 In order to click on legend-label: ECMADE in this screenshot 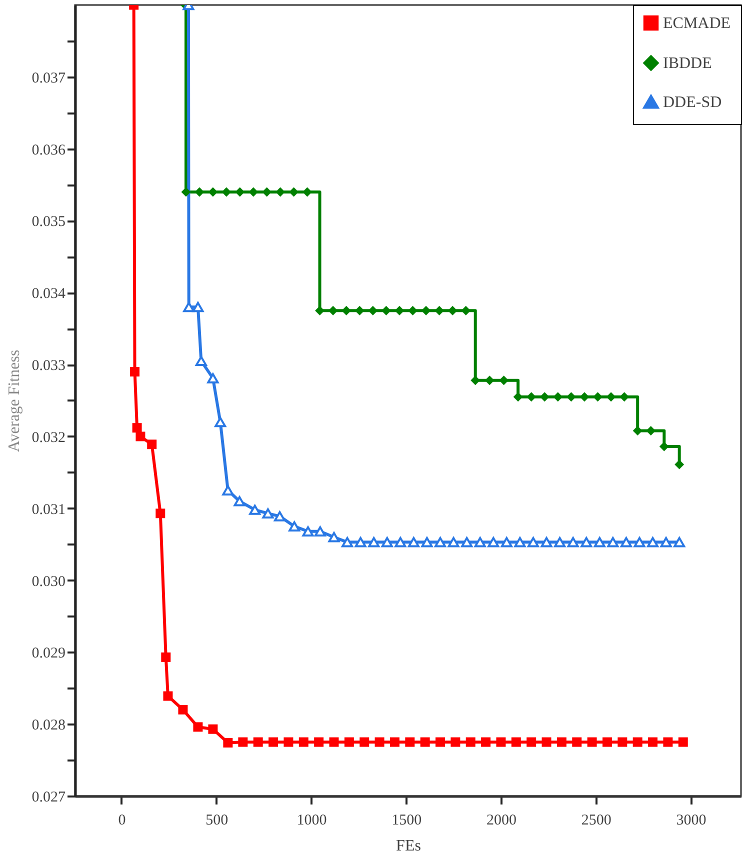, I will do `click(697, 23)`.